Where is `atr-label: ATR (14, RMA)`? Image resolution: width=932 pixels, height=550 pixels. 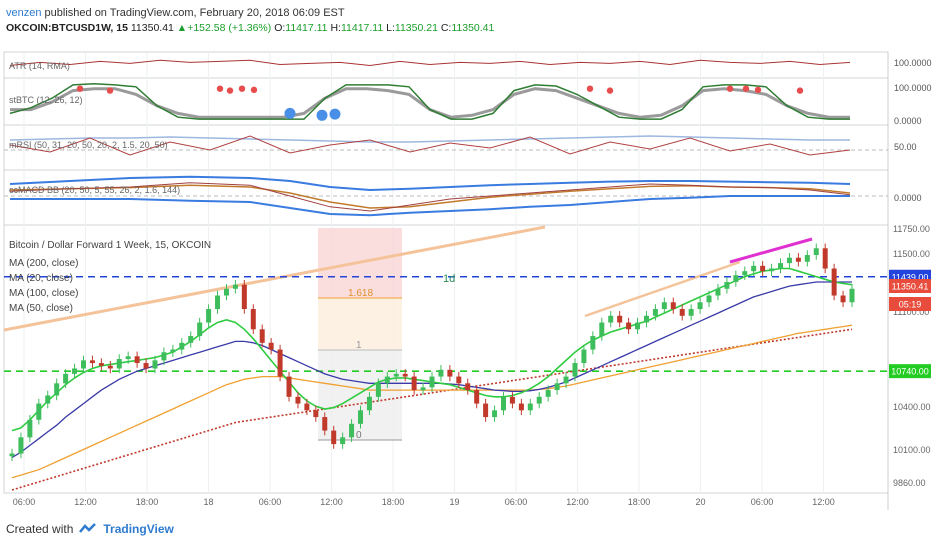
atr-label: ATR (14, RMA) is located at coordinates (39, 66).